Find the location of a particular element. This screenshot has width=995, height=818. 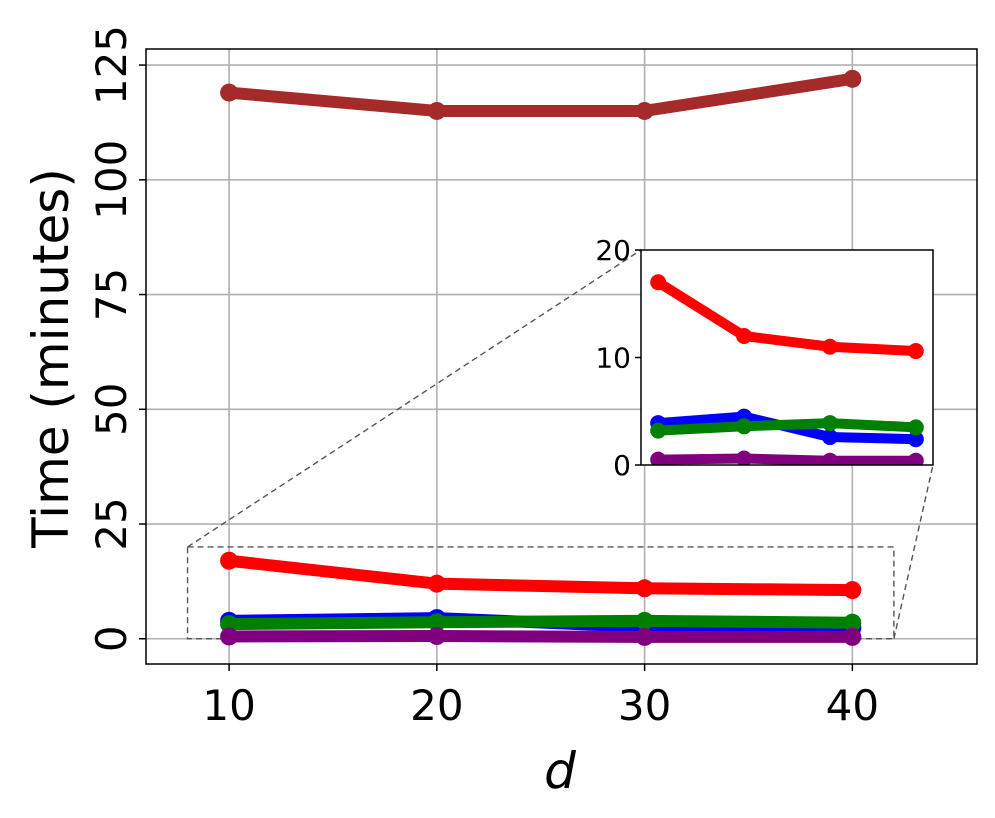

y-tick-label: 50 is located at coordinates (111, 409).